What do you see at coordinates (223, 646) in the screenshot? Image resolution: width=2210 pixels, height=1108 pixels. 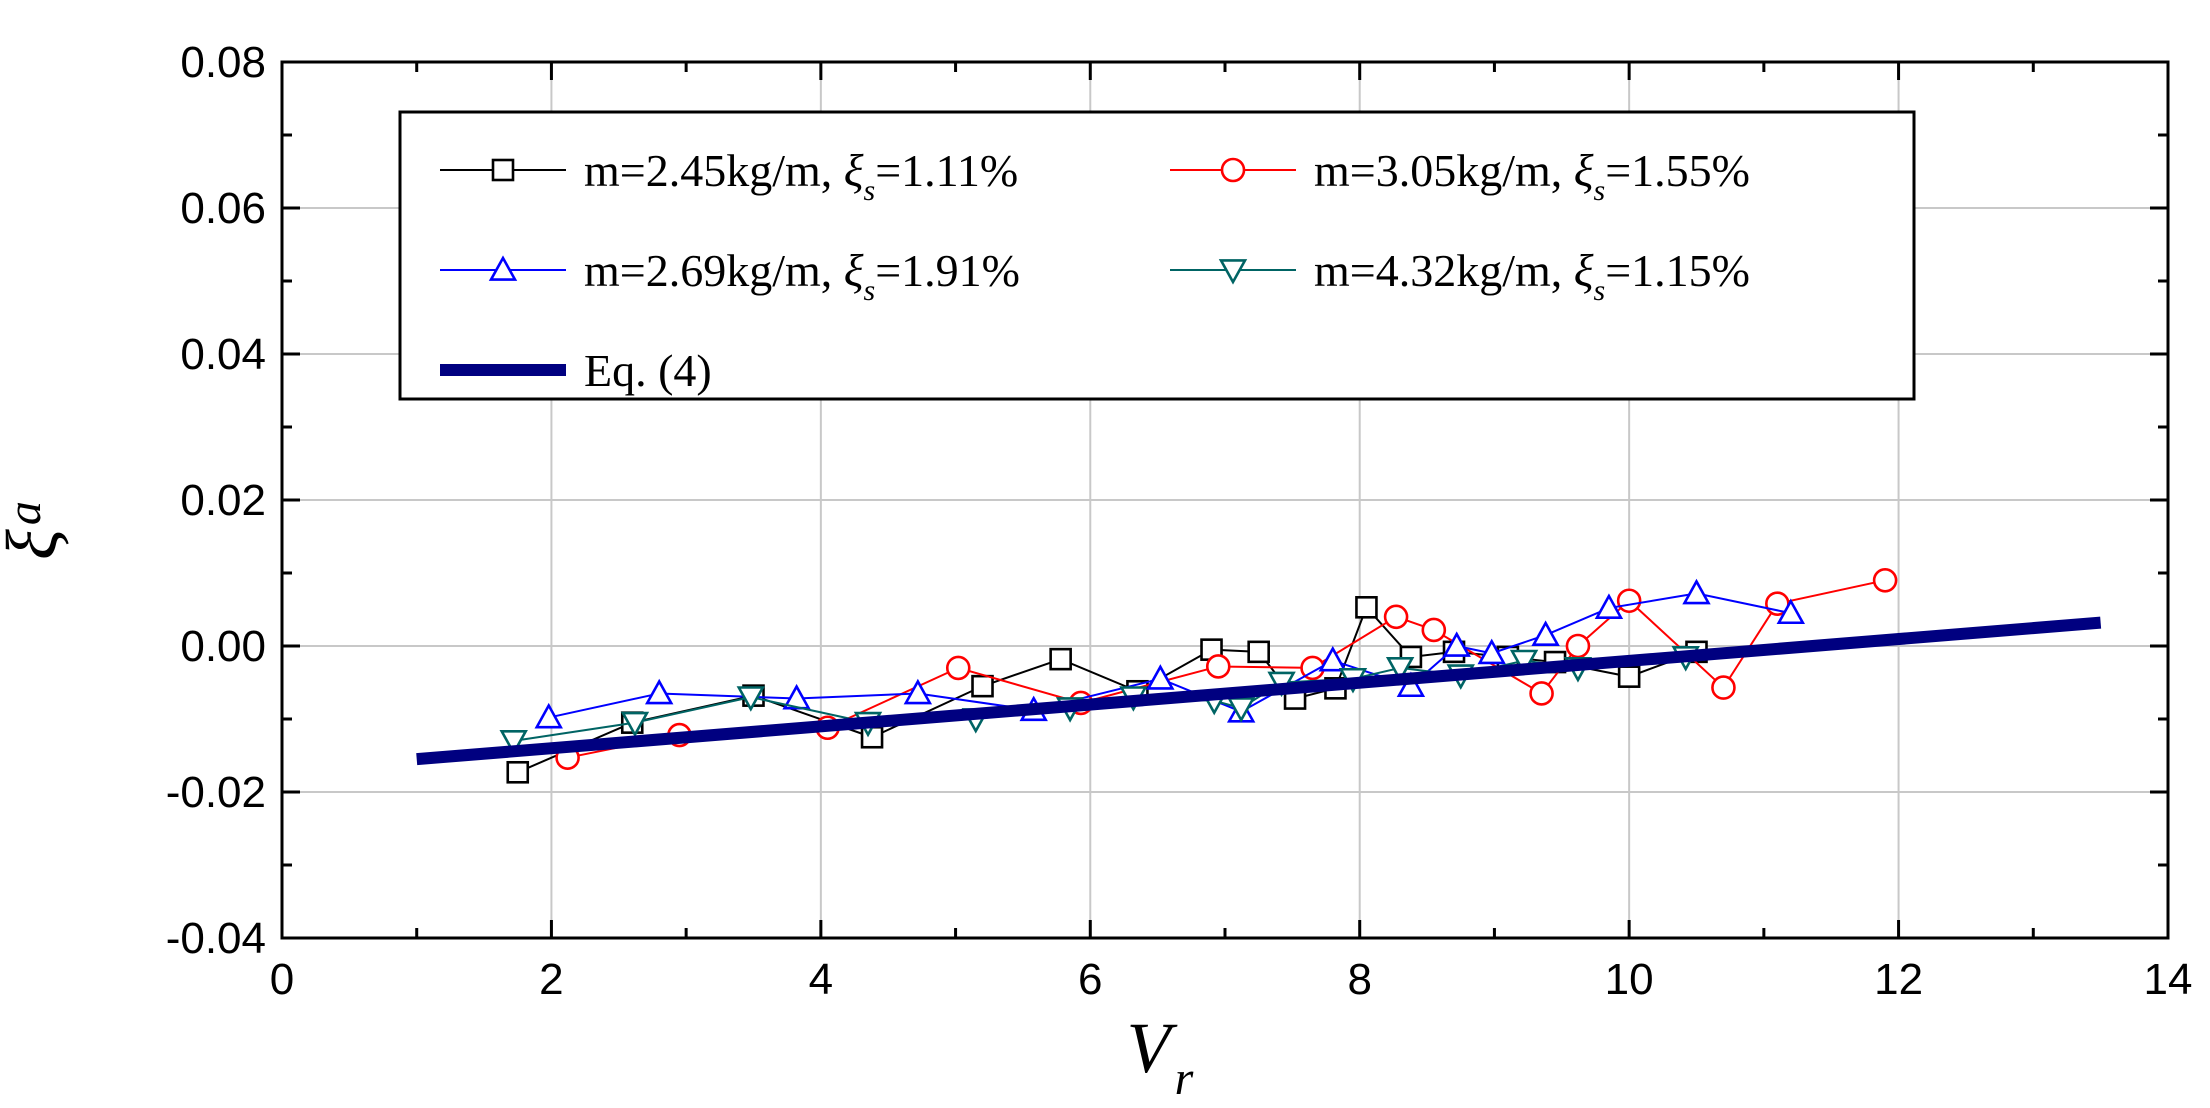 I see `y-tick-label: 0.00` at bounding box center [223, 646].